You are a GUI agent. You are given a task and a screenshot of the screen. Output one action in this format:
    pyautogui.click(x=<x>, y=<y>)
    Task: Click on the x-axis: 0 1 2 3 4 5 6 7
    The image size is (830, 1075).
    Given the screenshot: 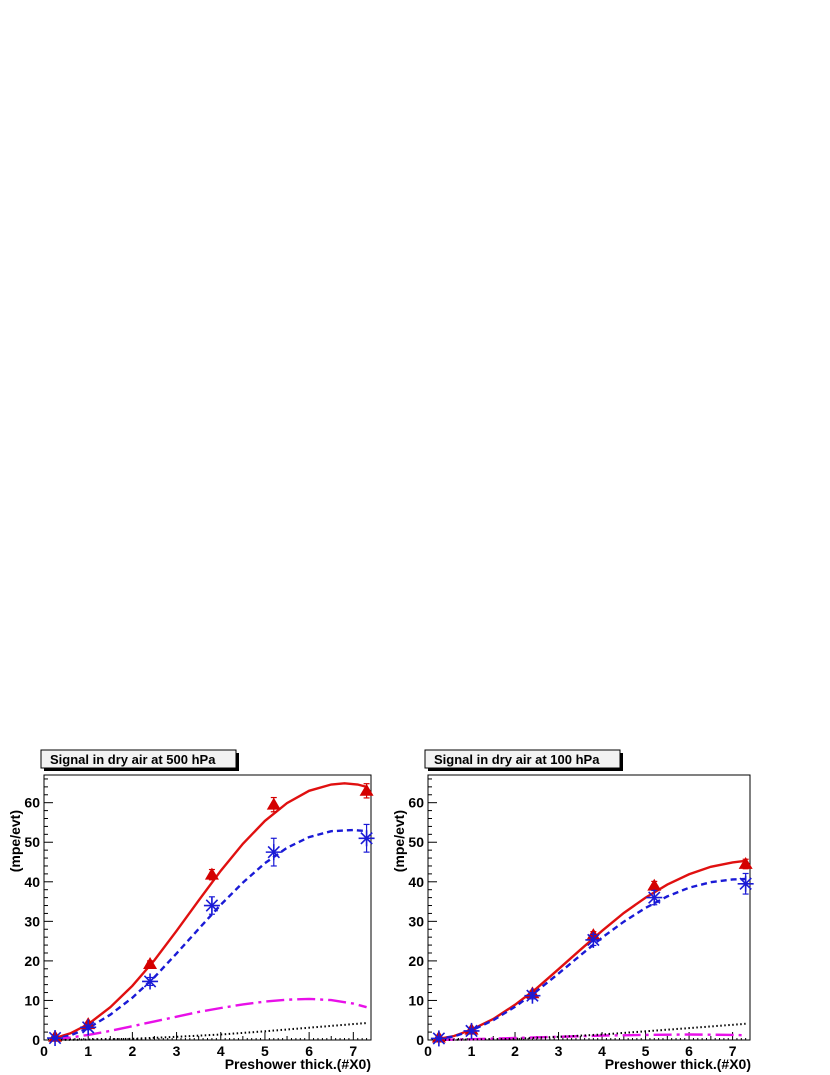 What is the action you would take?
    pyautogui.click(x=587, y=1045)
    